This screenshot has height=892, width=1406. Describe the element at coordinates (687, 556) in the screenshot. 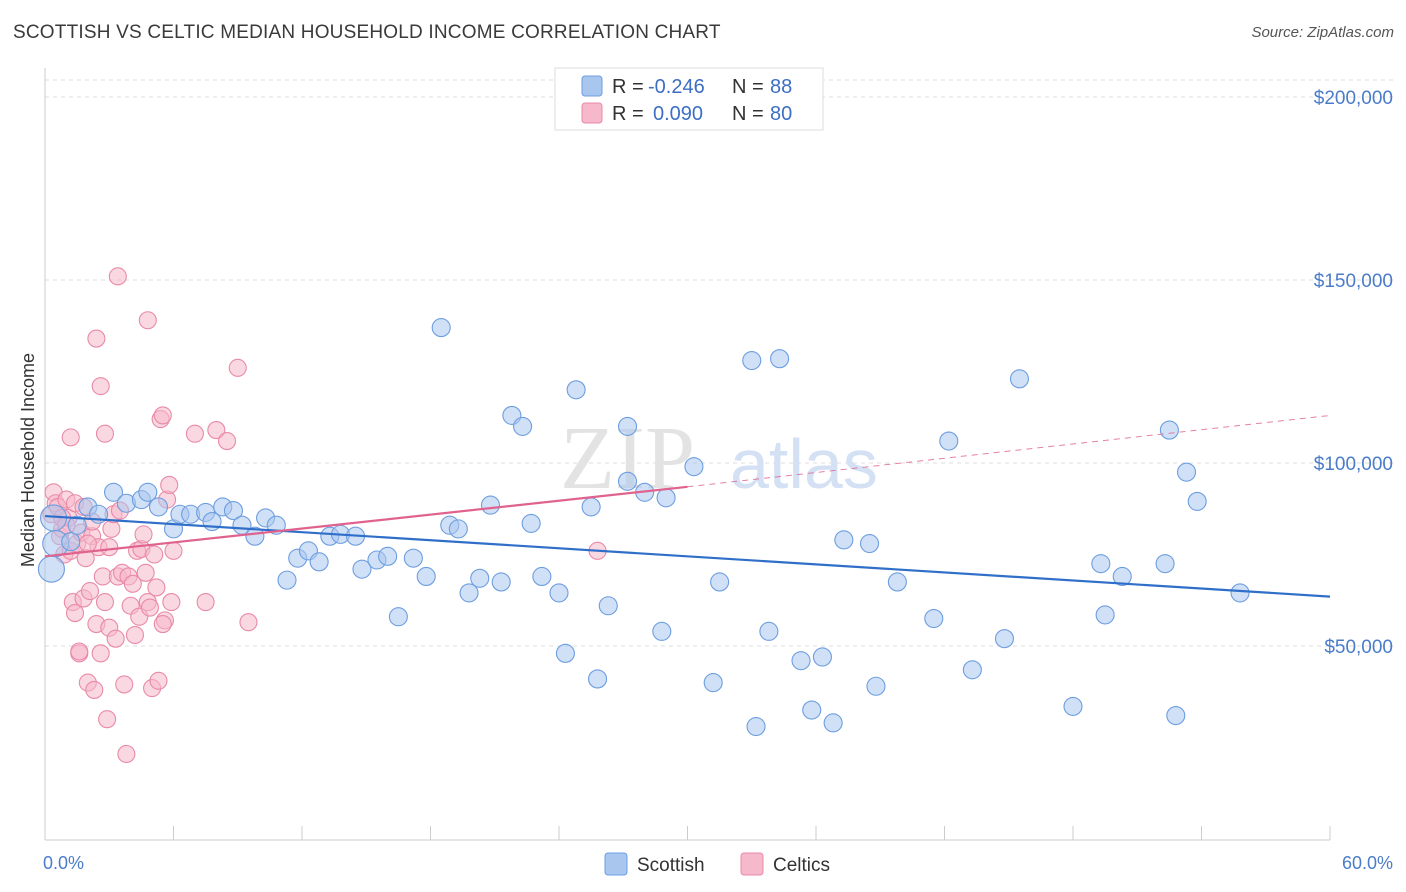

I see `scottish-trend-line` at that location.